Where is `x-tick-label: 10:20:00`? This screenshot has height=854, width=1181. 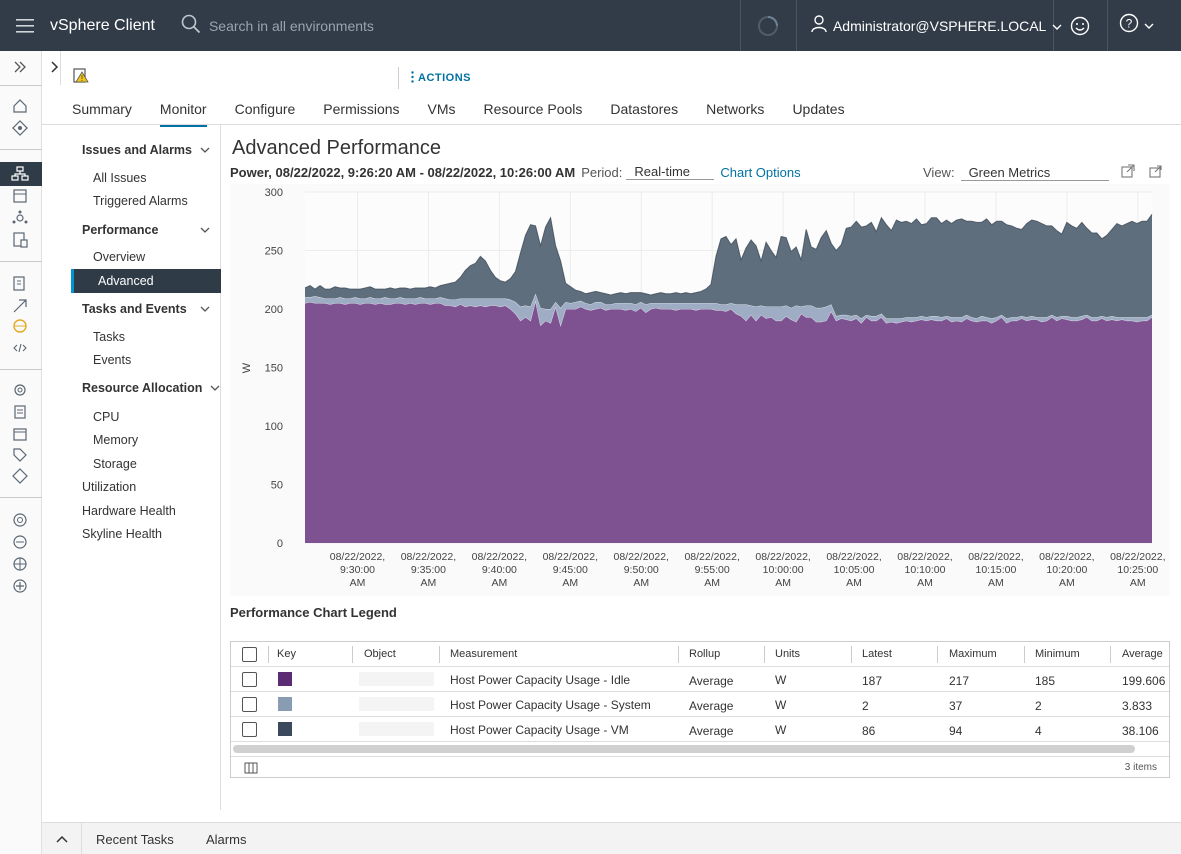
x-tick-label: 10:20:00 is located at coordinates (1066, 570).